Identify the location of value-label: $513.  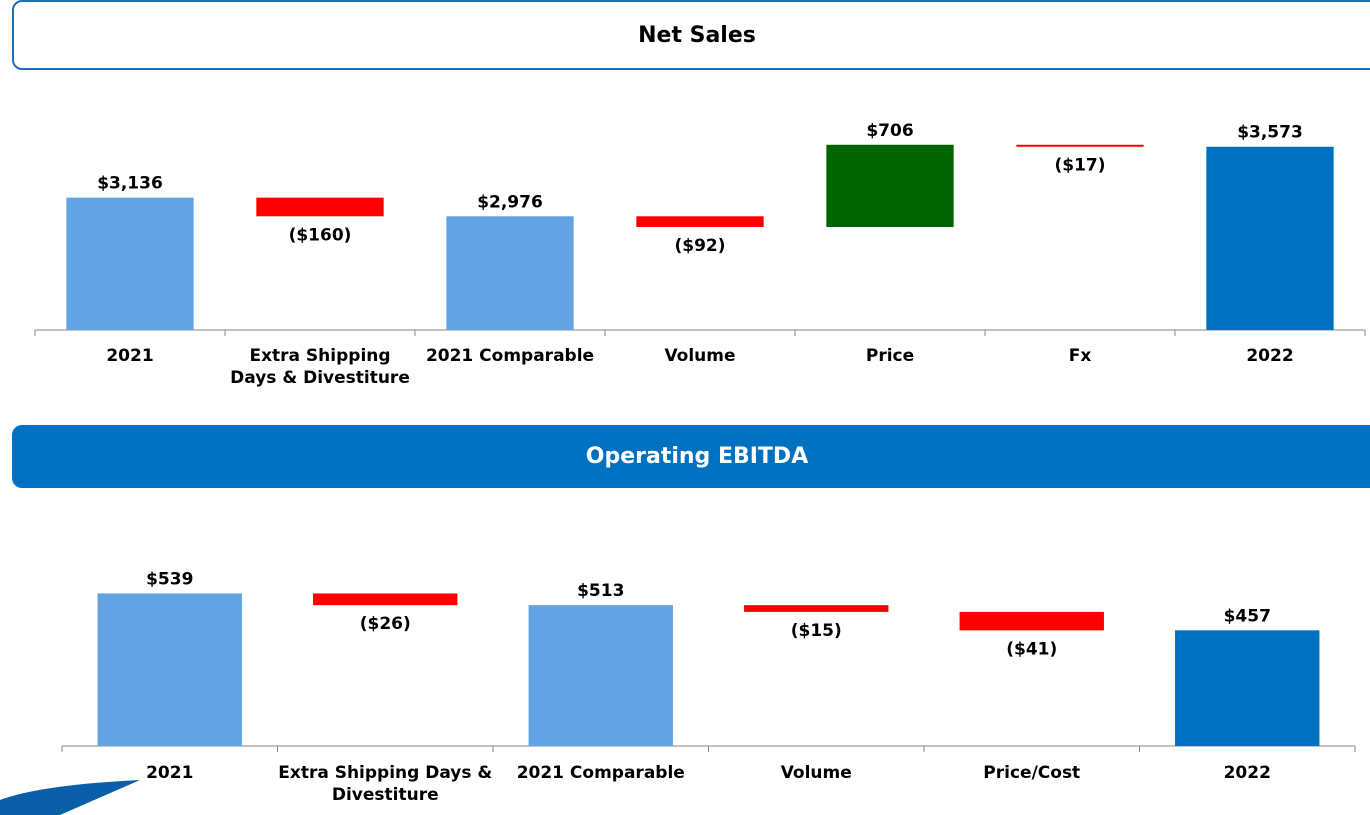
(600, 591).